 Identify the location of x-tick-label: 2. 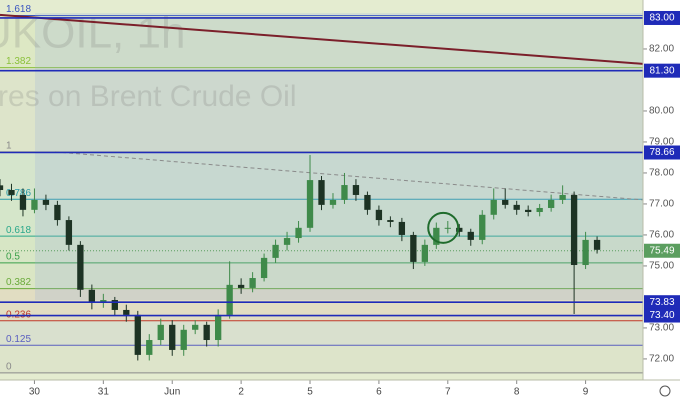
(241, 392).